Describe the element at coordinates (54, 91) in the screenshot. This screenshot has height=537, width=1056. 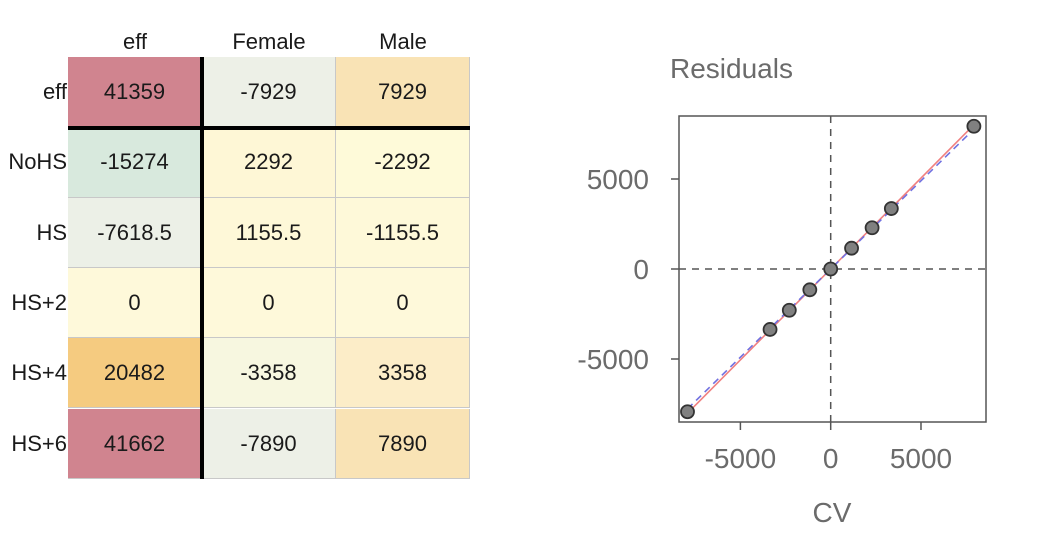
I see `row-header: eff` at that location.